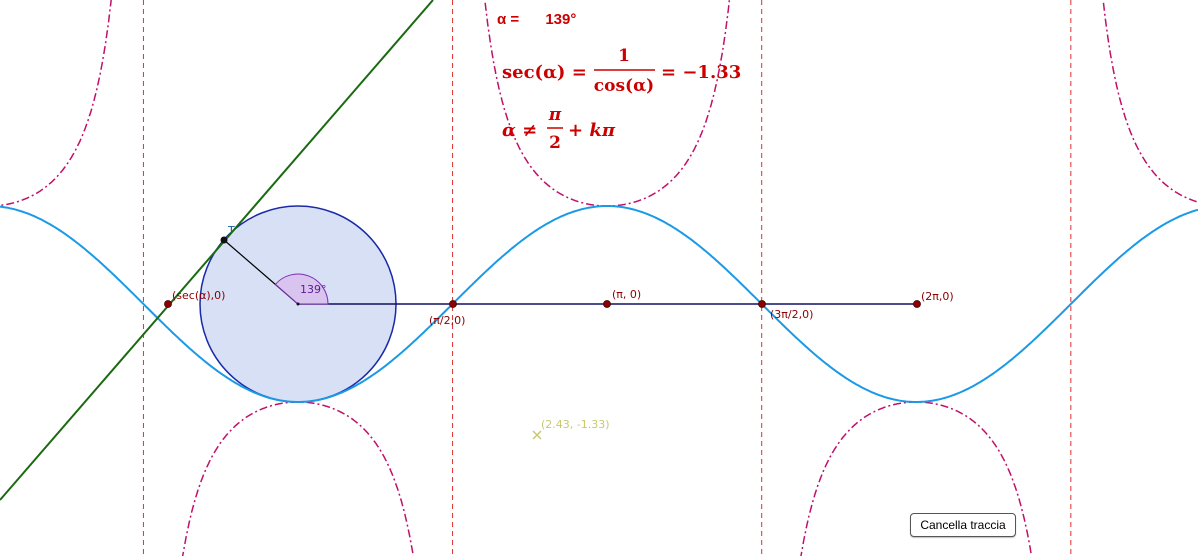 This screenshot has height=556, width=1198. What do you see at coordinates (313, 289) in the screenshot?
I see `angle-arc-label: 139°` at bounding box center [313, 289].